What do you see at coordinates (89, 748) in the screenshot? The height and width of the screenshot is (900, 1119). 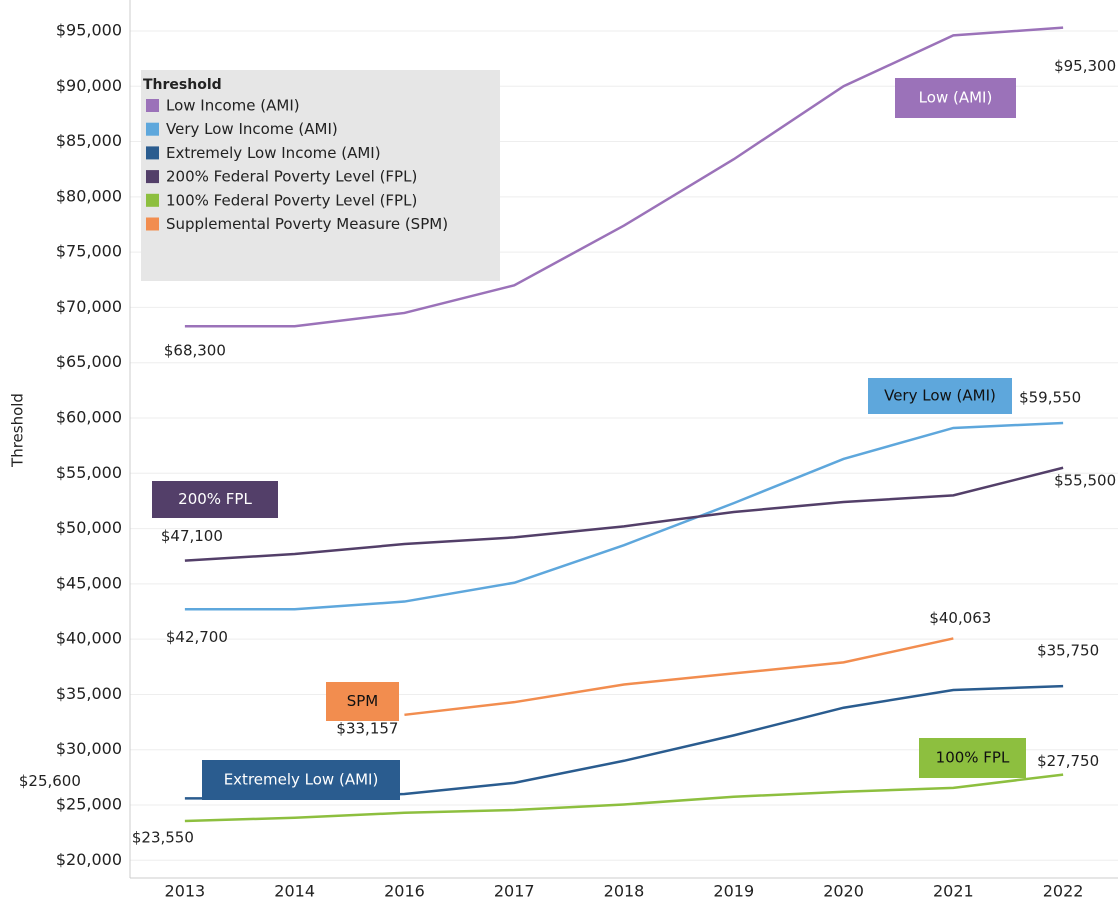 I see `y-tick-label: $30,000` at bounding box center [89, 748].